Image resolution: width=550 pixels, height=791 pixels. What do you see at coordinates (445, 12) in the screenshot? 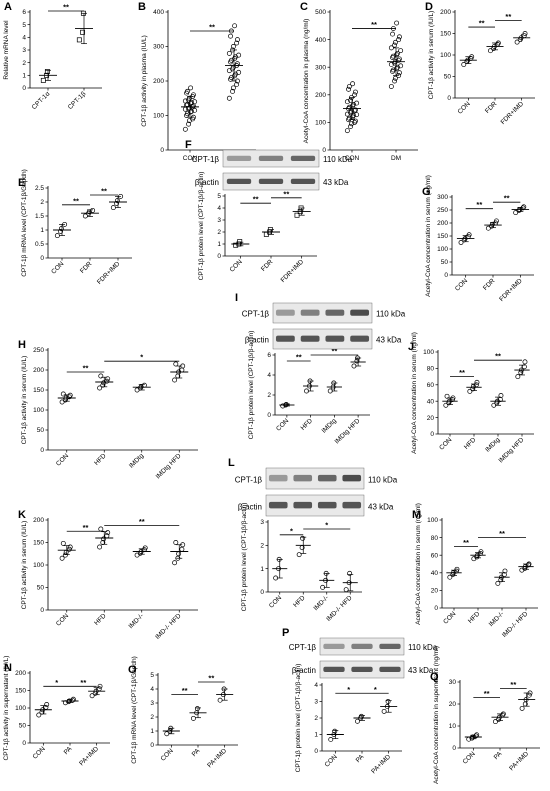
I see `y-tick-label: 200` at bounding box center [445, 12].